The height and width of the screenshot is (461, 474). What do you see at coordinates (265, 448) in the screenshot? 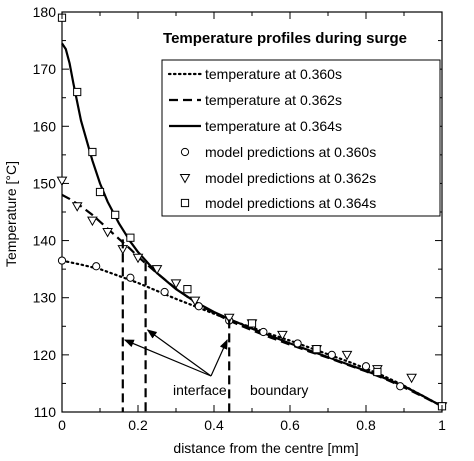
I see `x-axis-title: distance from the centre [mm]` at bounding box center [265, 448].